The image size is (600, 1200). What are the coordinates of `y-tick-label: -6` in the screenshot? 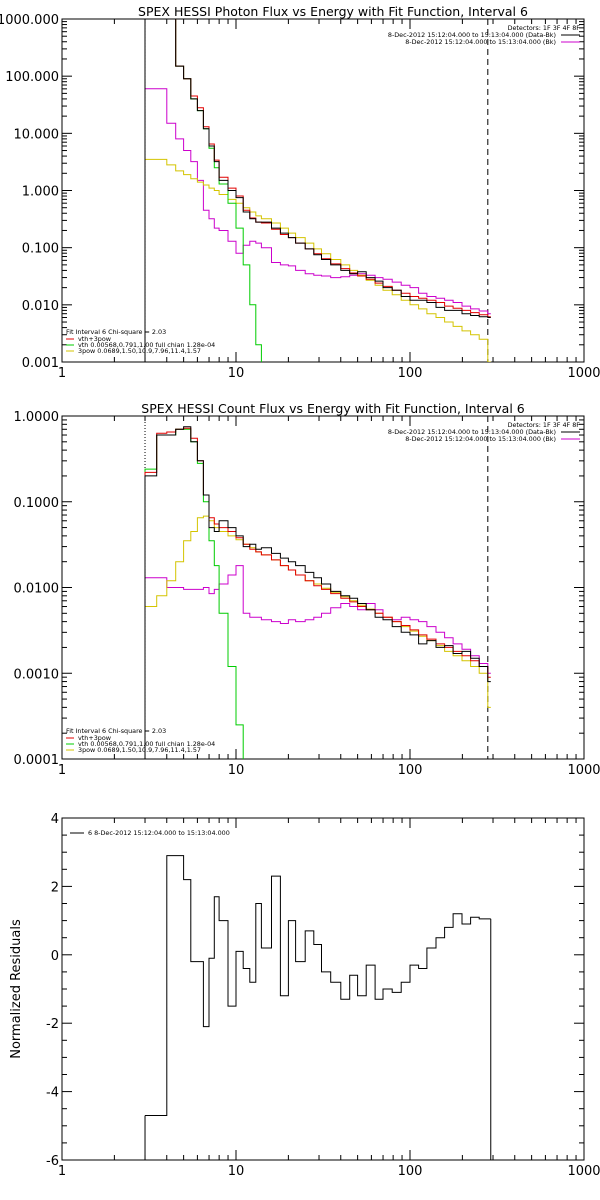 It's located at (52, 1161).